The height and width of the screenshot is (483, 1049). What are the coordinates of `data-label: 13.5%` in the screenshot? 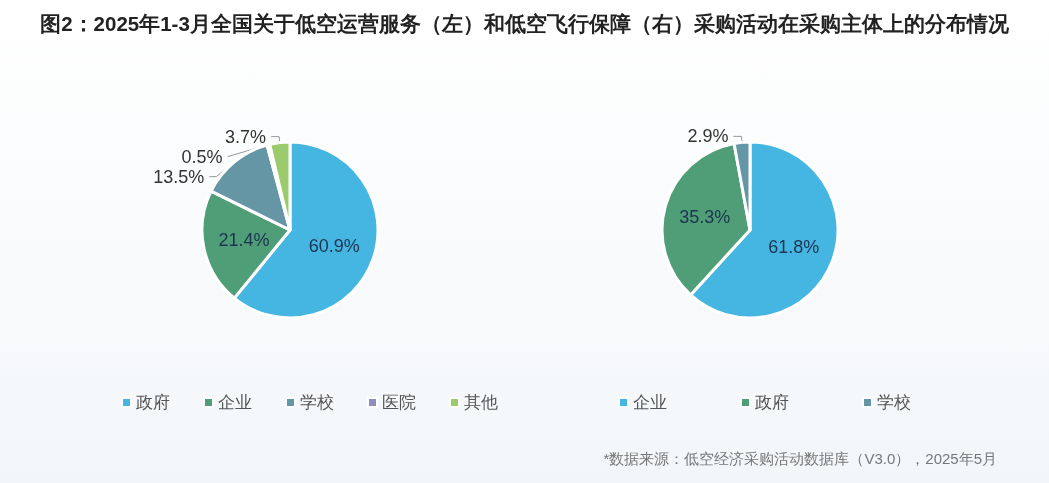 It's located at (179, 176).